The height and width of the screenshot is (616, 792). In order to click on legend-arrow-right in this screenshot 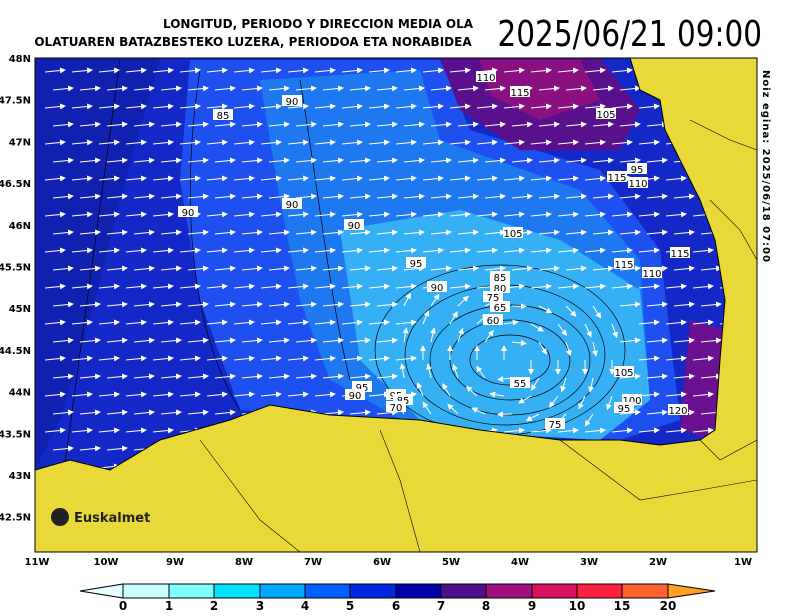, I will do `click(691, 591)`.